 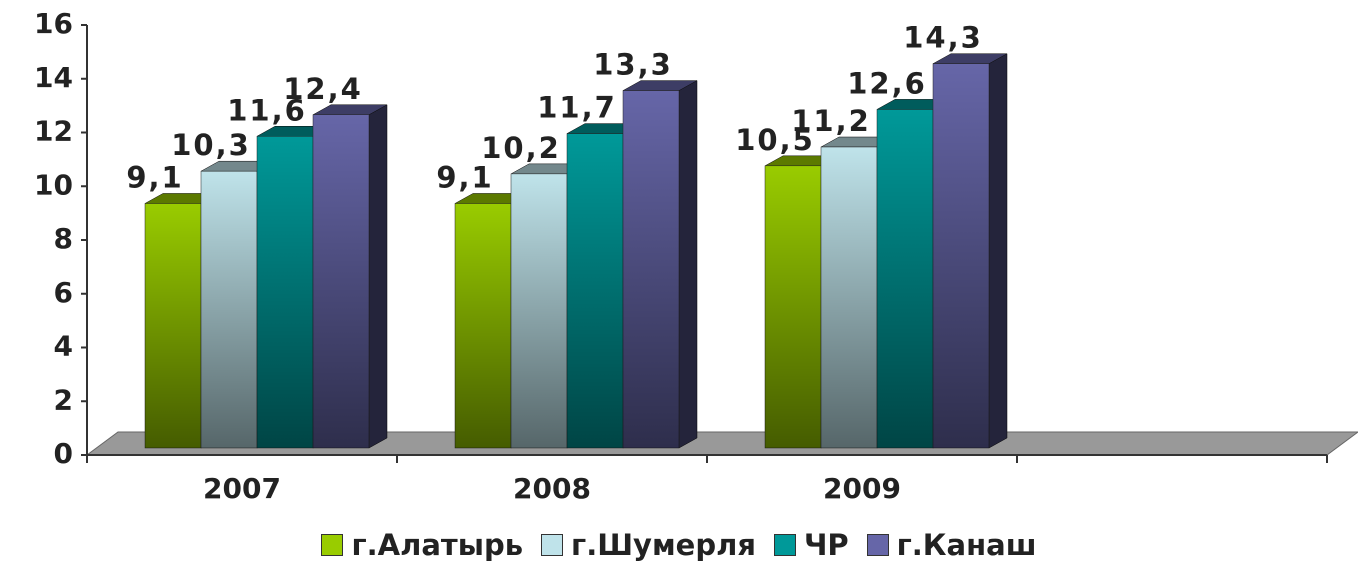 What do you see at coordinates (437, 545) in the screenshot?
I see `legend-label: г.Алатырь` at bounding box center [437, 545].